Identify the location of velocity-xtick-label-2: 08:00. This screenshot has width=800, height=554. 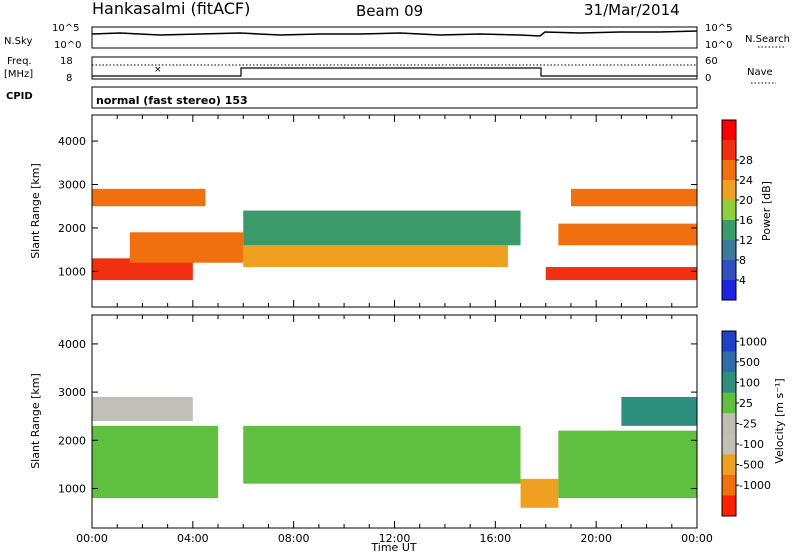
(294, 538).